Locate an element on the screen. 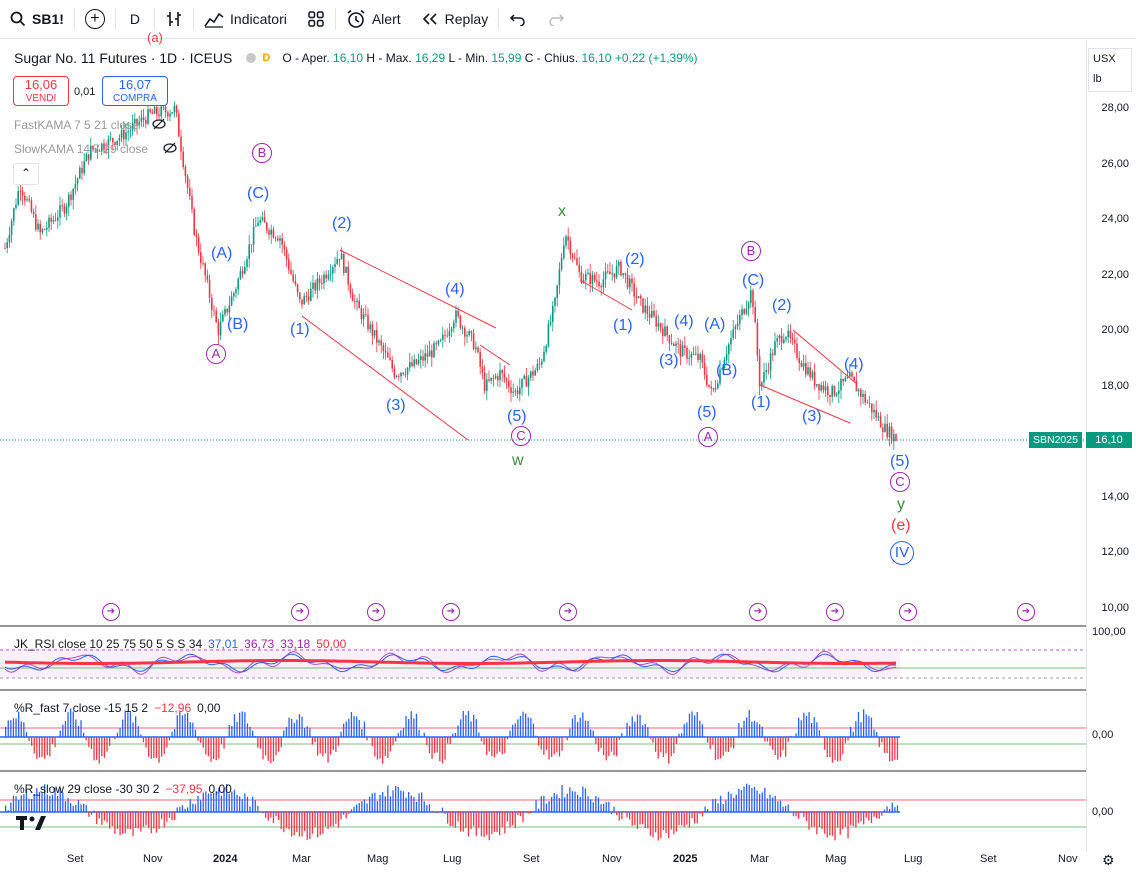  currency-unit-selector: USX lb is located at coordinates (1110, 70).